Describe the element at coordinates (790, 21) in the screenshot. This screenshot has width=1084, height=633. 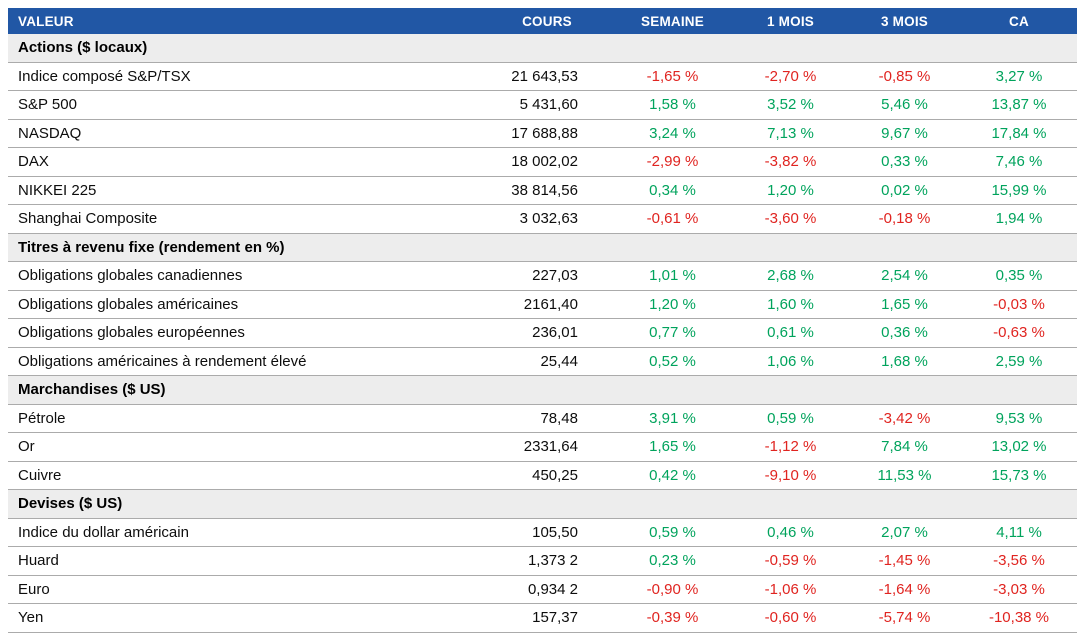
I see `column-header-1mois: 1 MOIS` at that location.